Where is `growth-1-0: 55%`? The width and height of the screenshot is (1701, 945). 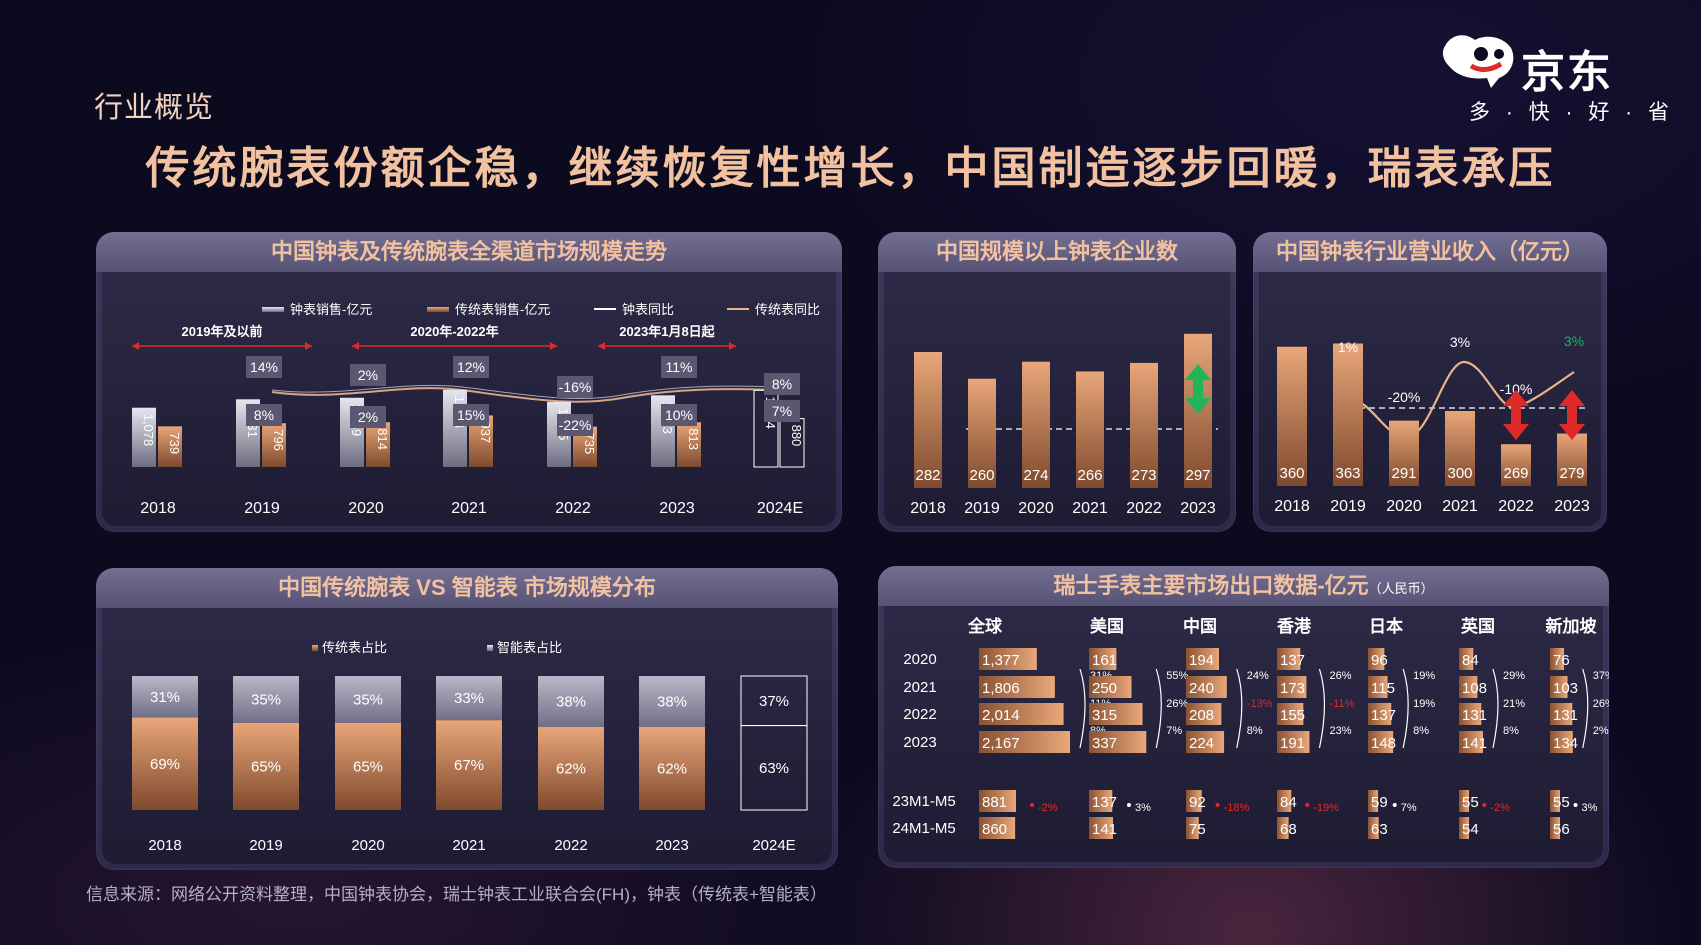
growth-1-0: 55% is located at coordinates (1177, 676).